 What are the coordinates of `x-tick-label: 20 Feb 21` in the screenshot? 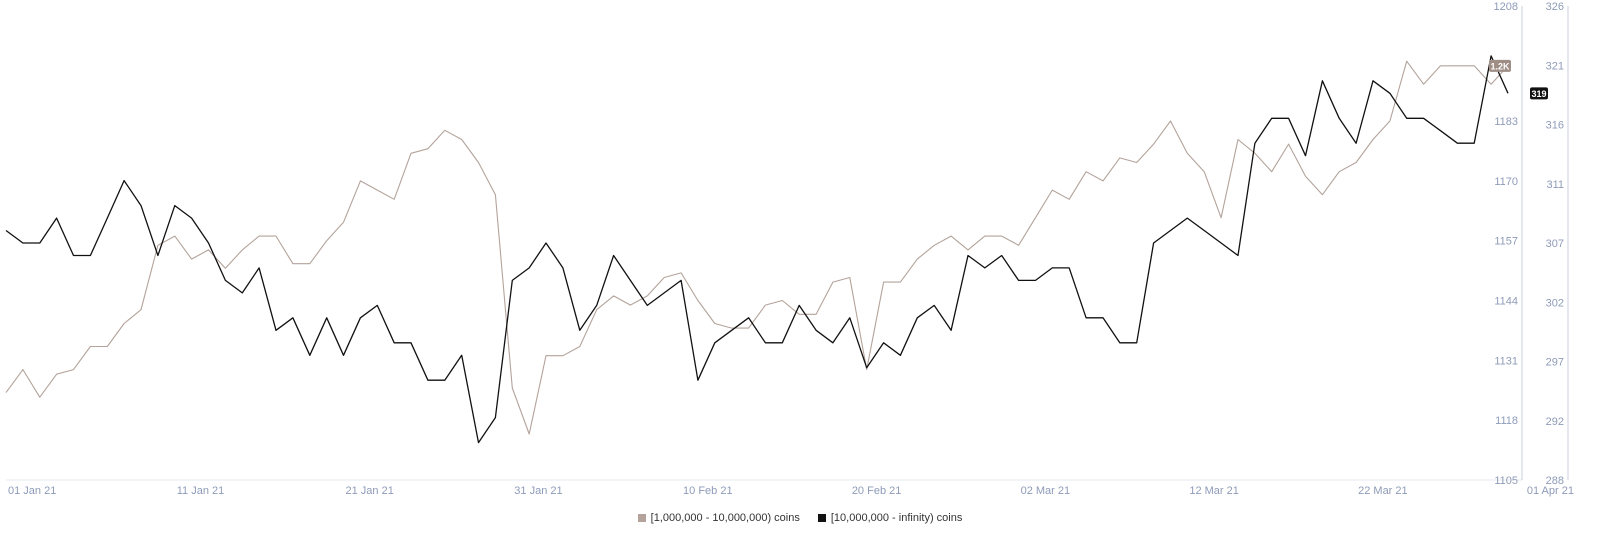 It's located at (877, 491).